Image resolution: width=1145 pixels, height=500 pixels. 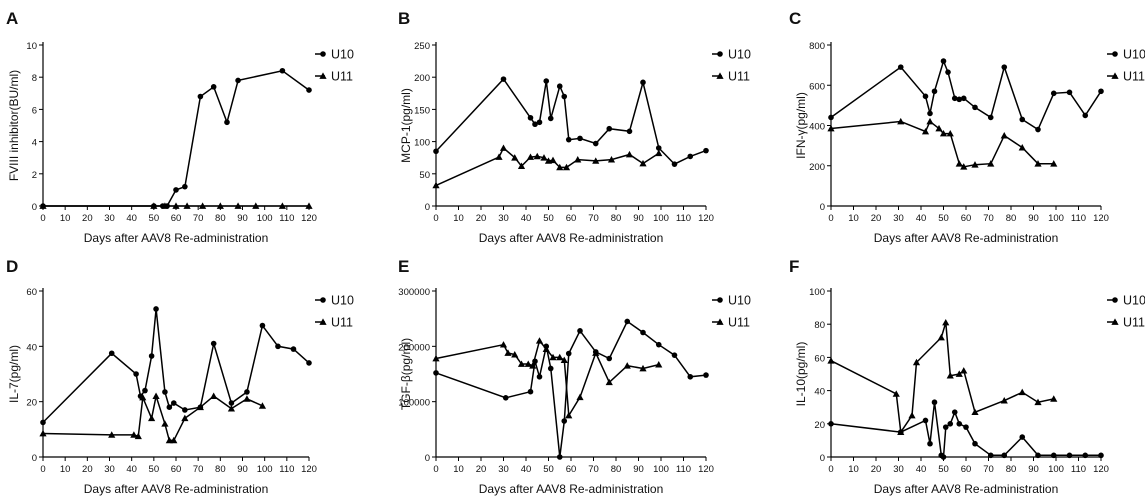 What do you see at coordinates (571, 238) in the screenshot?
I see `x-axis-title: Days after AAV8 Re-administration` at bounding box center [571, 238].